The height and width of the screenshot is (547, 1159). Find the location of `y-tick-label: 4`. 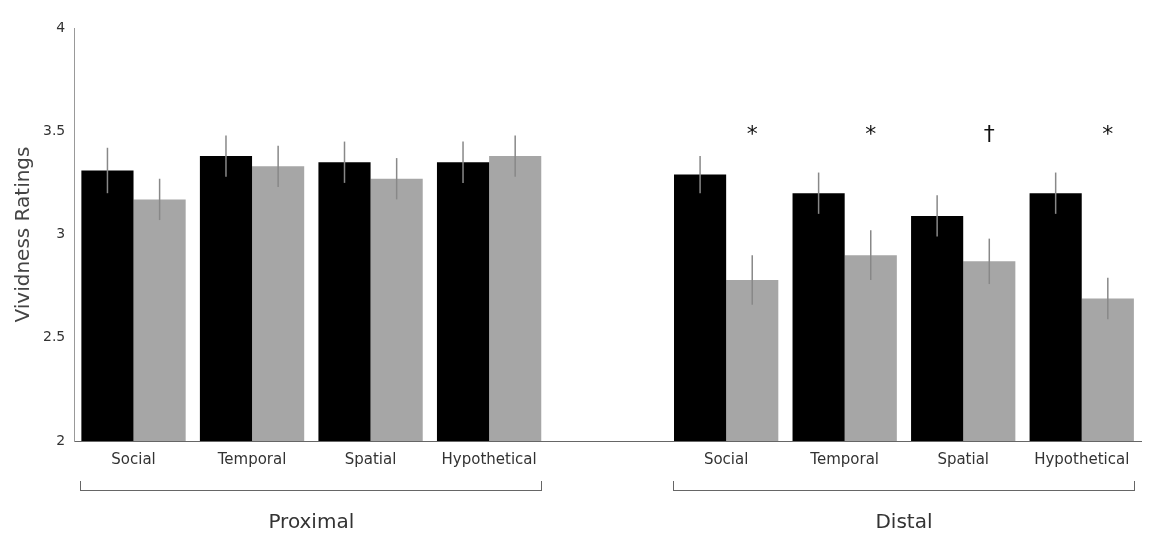

y-tick-label: 4 is located at coordinates (61, 26).